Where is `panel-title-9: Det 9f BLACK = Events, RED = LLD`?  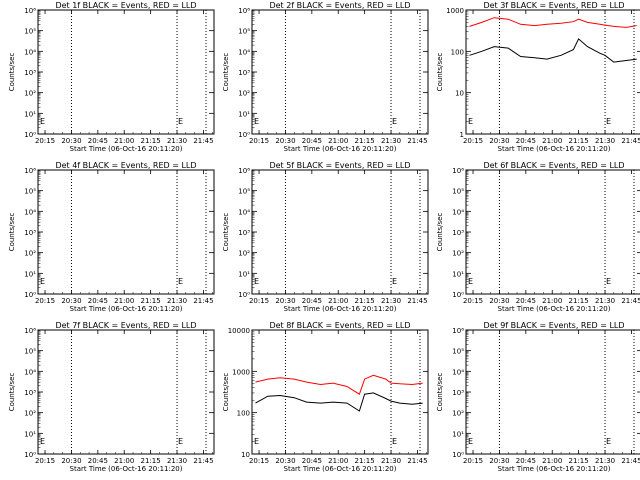
panel-title-9: Det 9f BLACK = Events, RED = LLD is located at coordinates (553, 325).